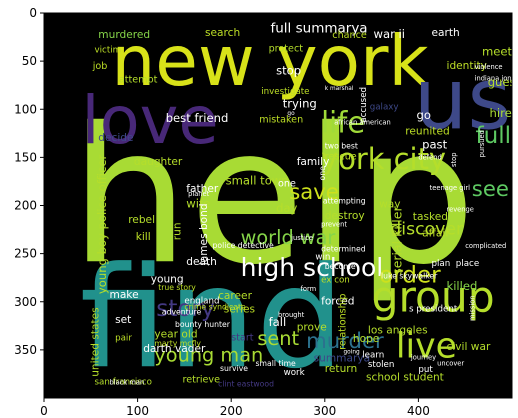  I want to click on cloud-word: justice, so click(301, 238).